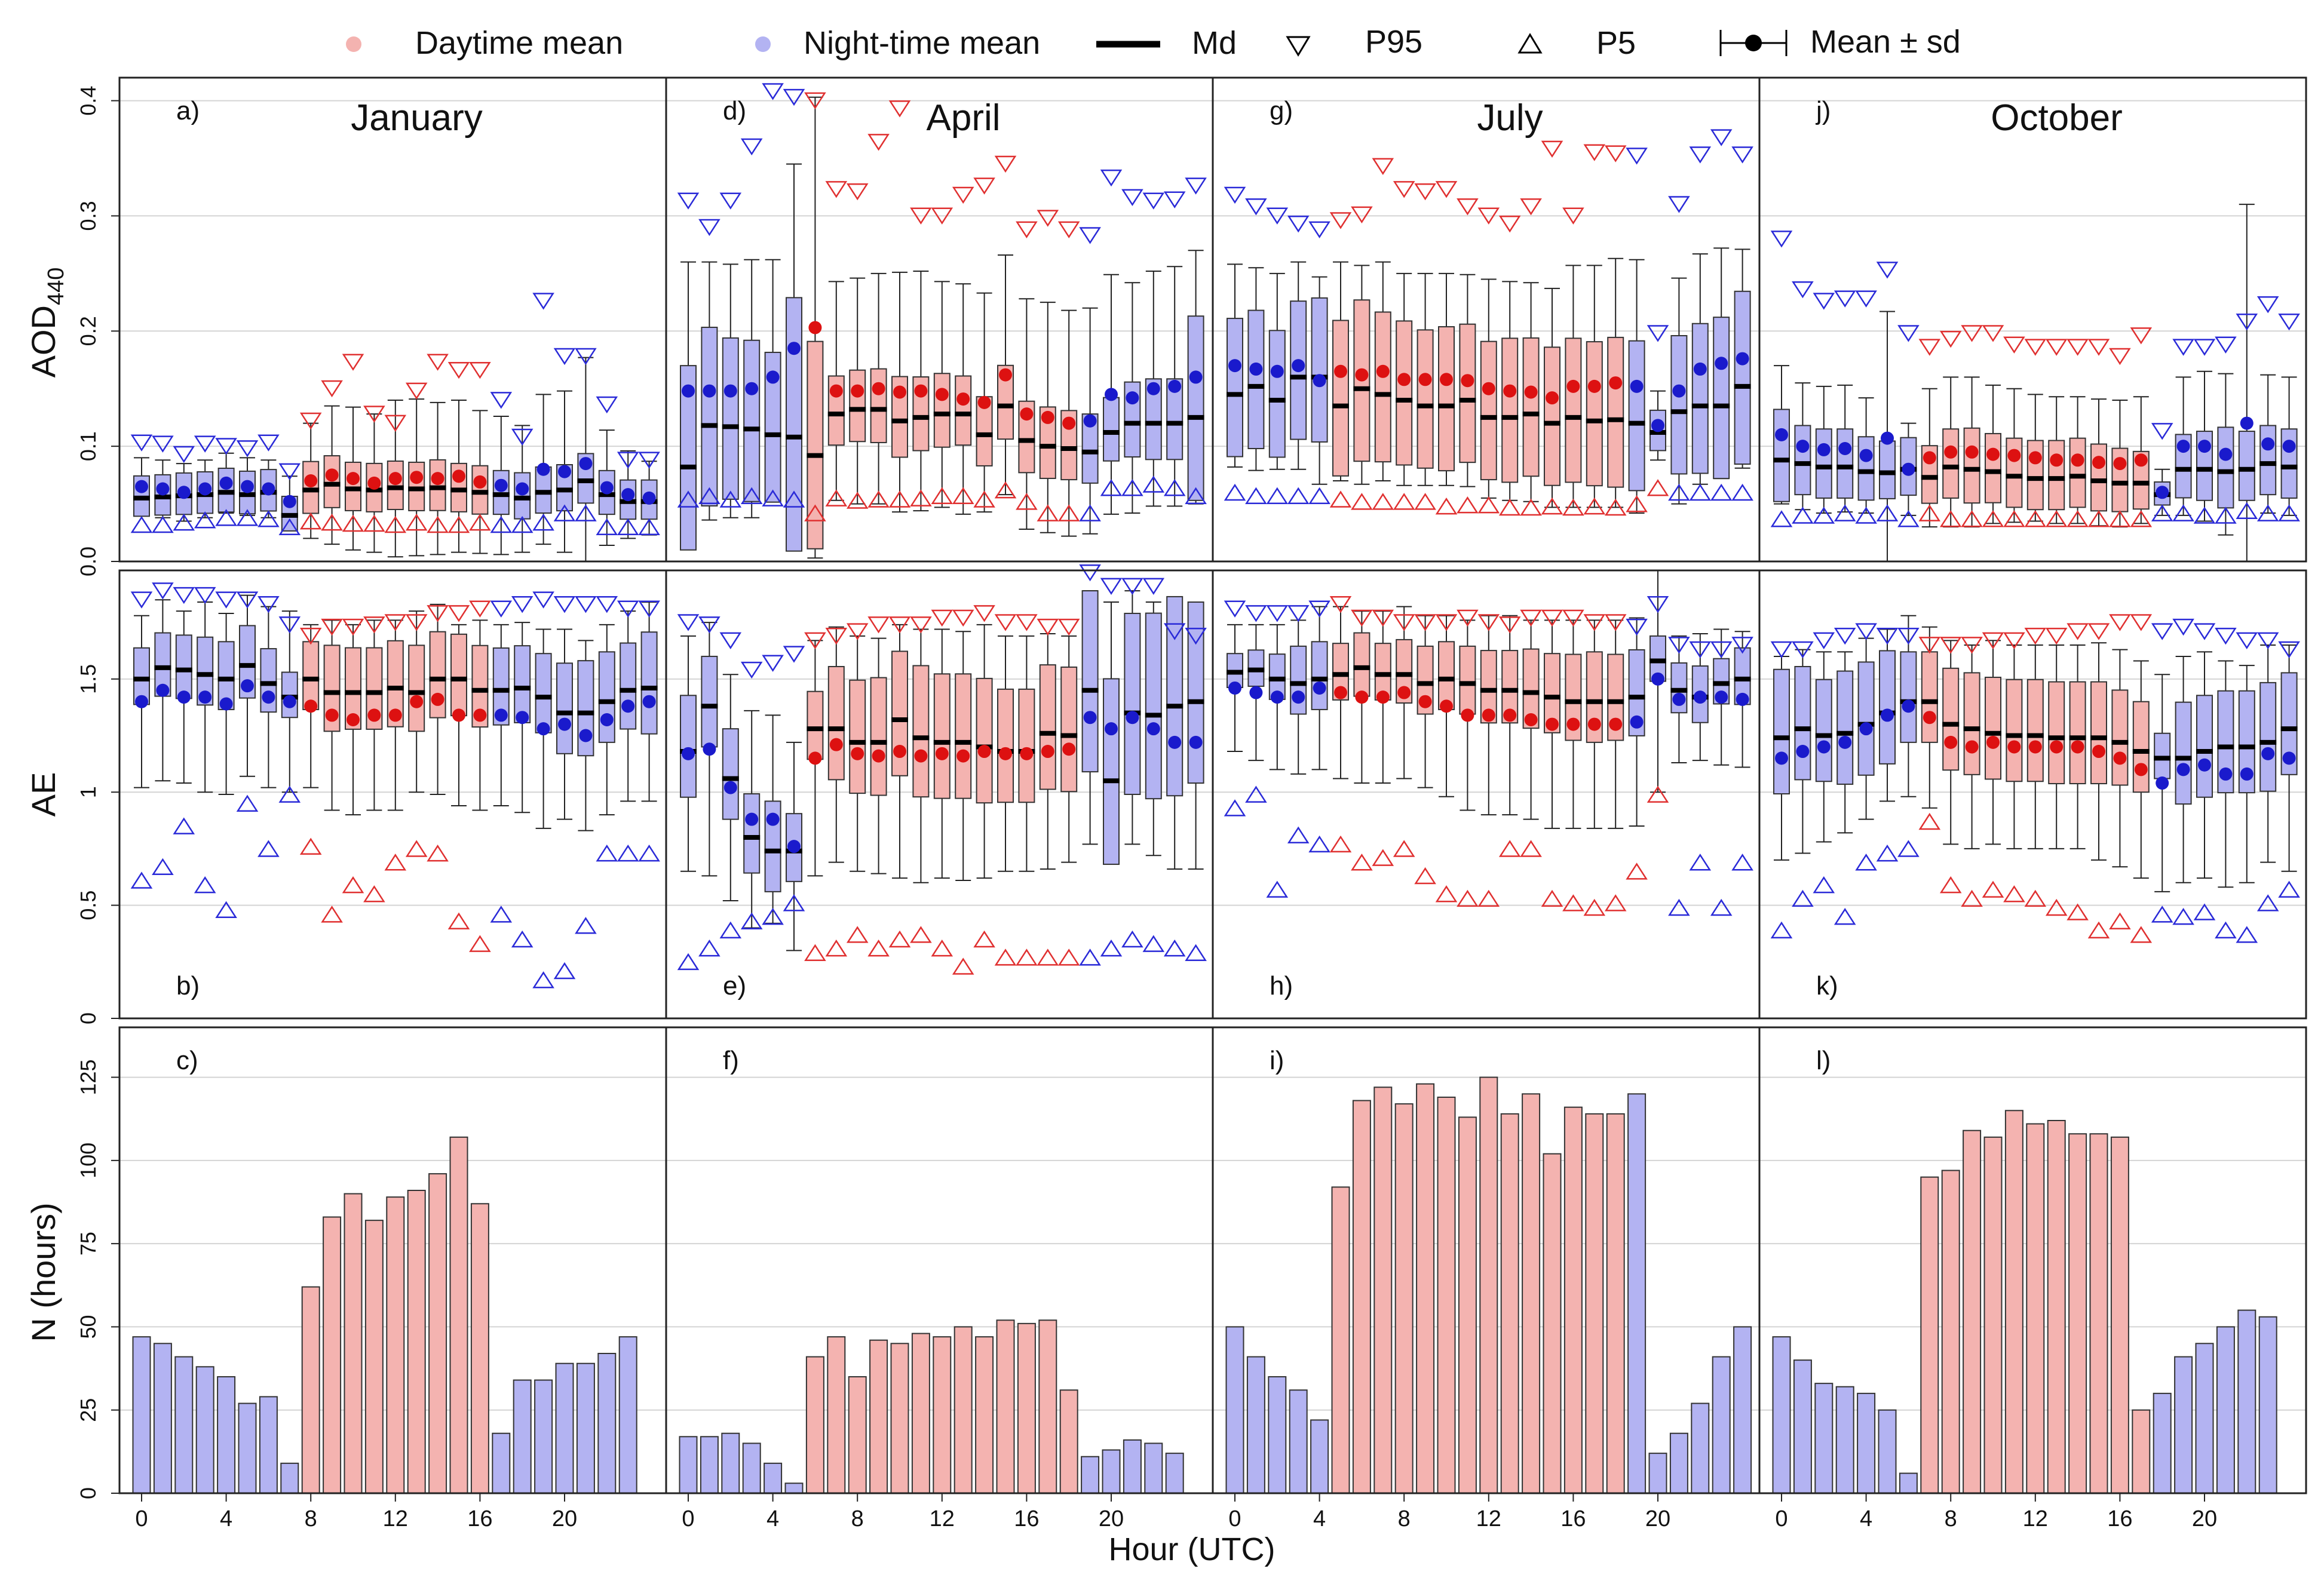  I want to click on panel-letter: d), so click(734, 110).